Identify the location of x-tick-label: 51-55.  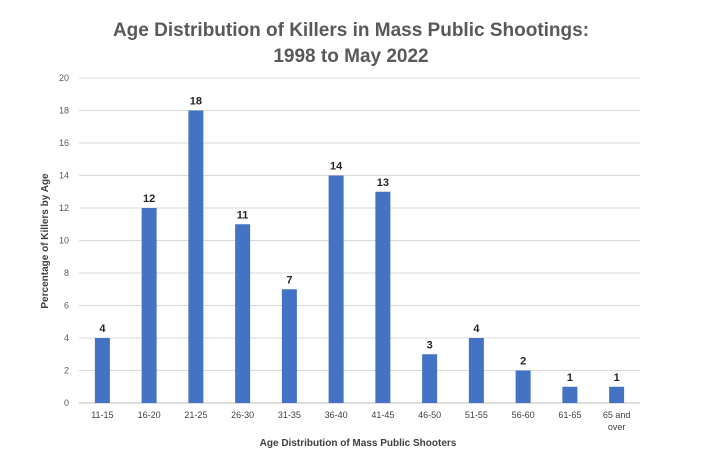
(476, 415).